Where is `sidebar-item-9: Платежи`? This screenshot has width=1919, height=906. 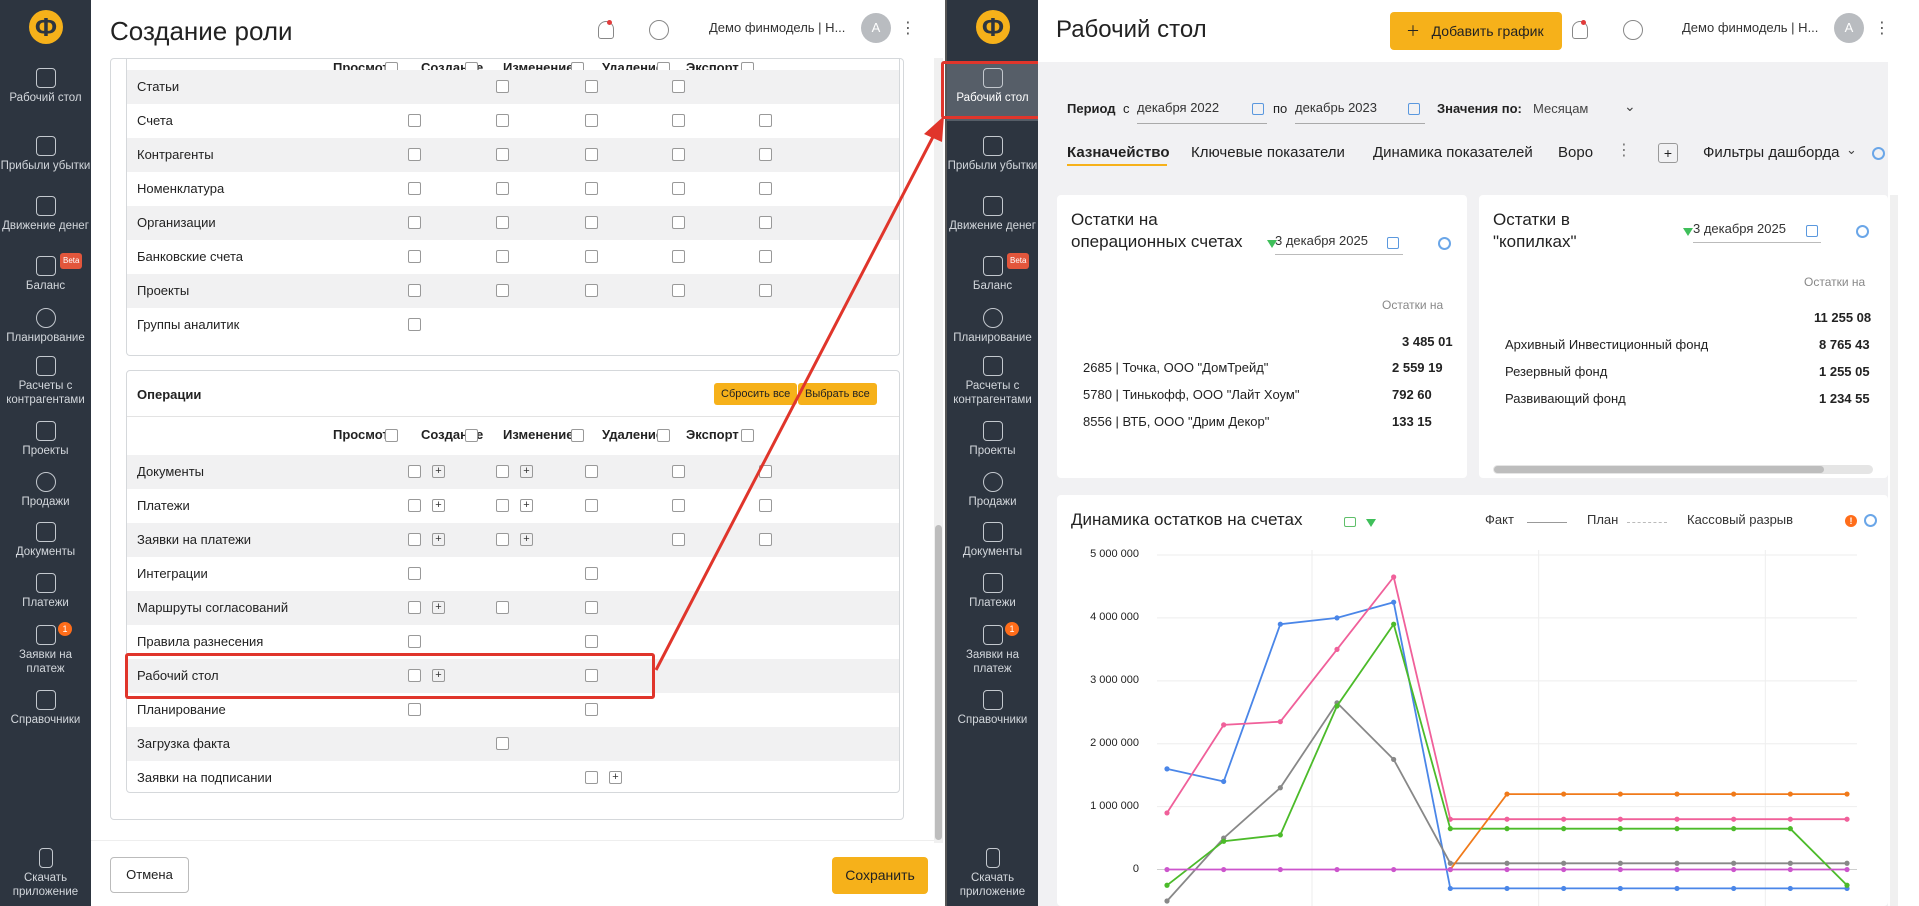
sidebar-item-9: Платежи is located at coordinates (992, 591).